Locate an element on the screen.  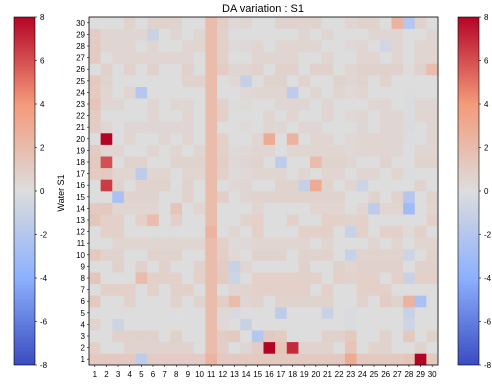
y-tick-label: 23 is located at coordinates (80, 104).